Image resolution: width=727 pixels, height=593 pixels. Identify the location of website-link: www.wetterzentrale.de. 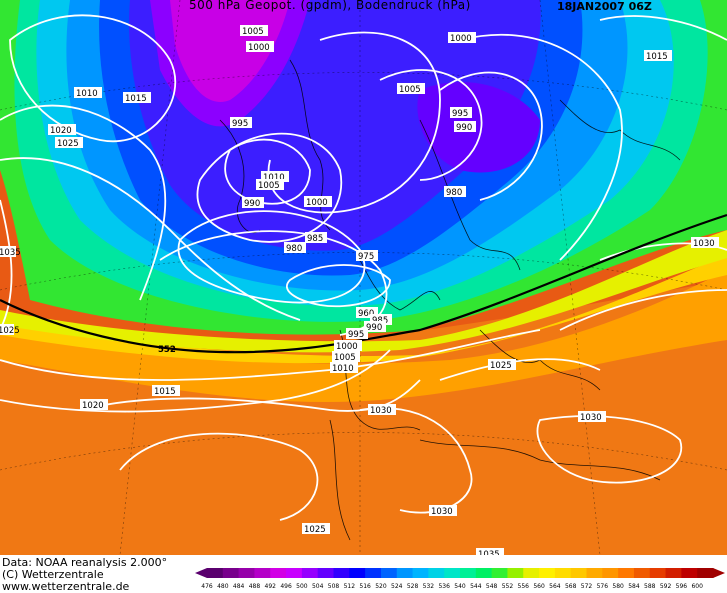
(66, 586).